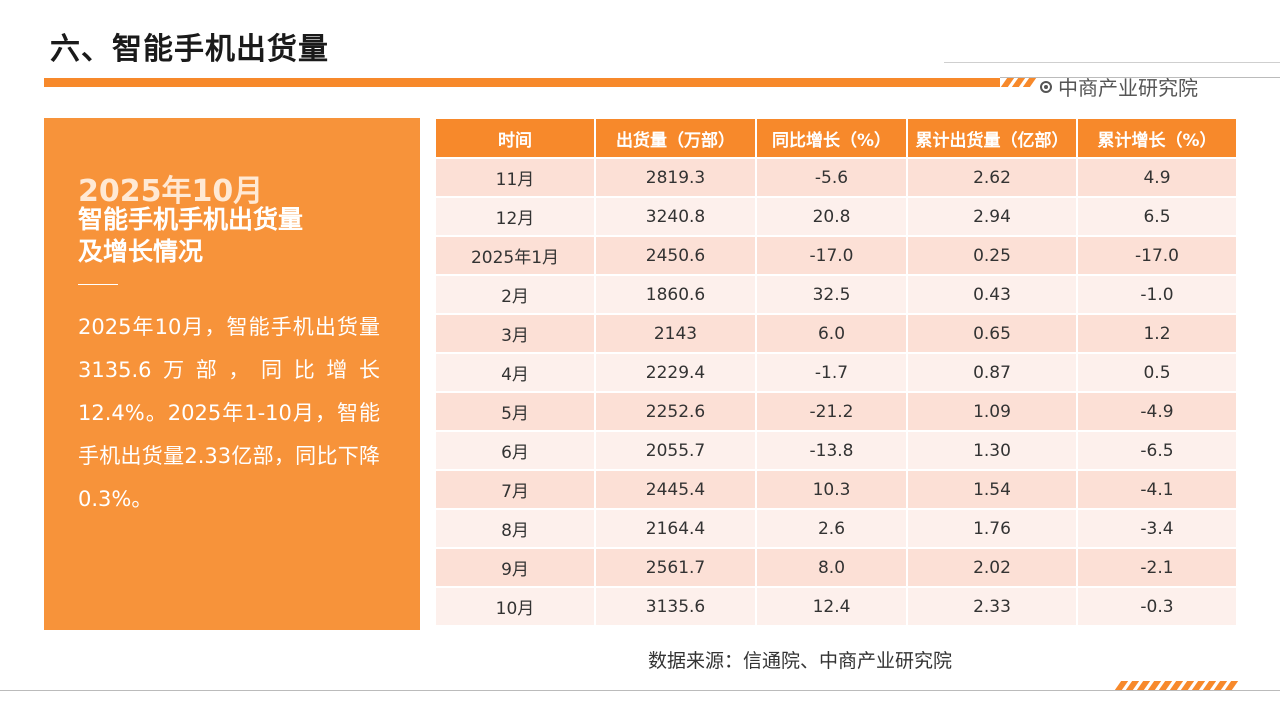 This screenshot has height=720, width=1280. I want to click on table-row: 3月 2143 6.0 0.65 1.2, so click(836, 333).